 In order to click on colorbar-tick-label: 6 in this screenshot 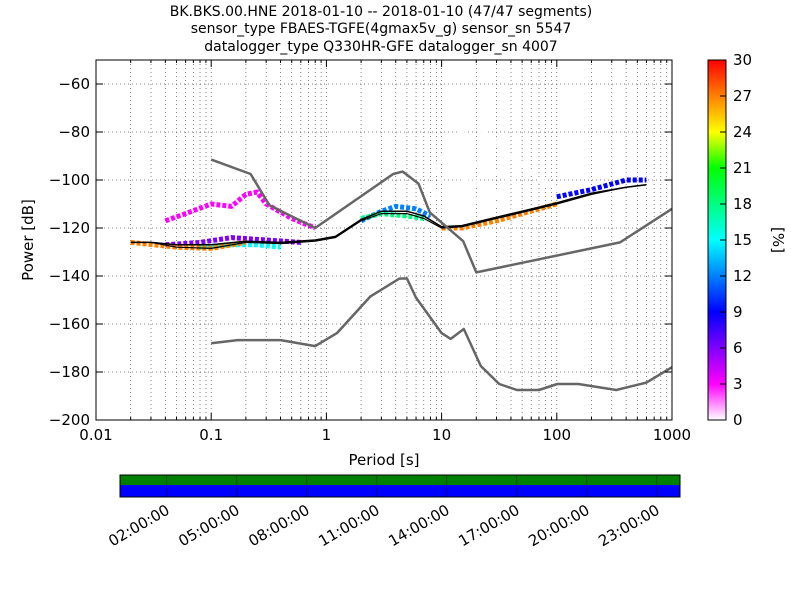, I will do `click(738, 348)`.